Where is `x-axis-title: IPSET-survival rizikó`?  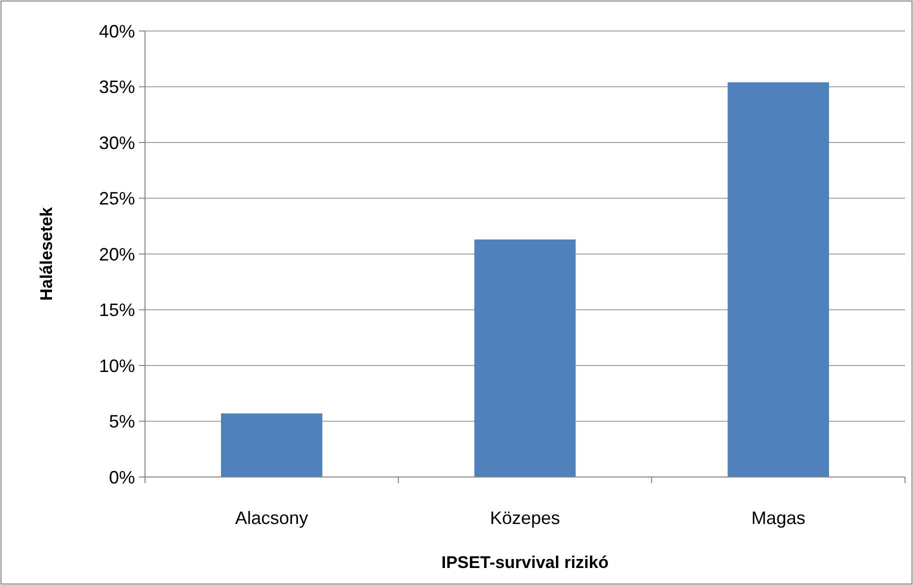
x-axis-title: IPSET-survival rizikó is located at coordinates (525, 562).